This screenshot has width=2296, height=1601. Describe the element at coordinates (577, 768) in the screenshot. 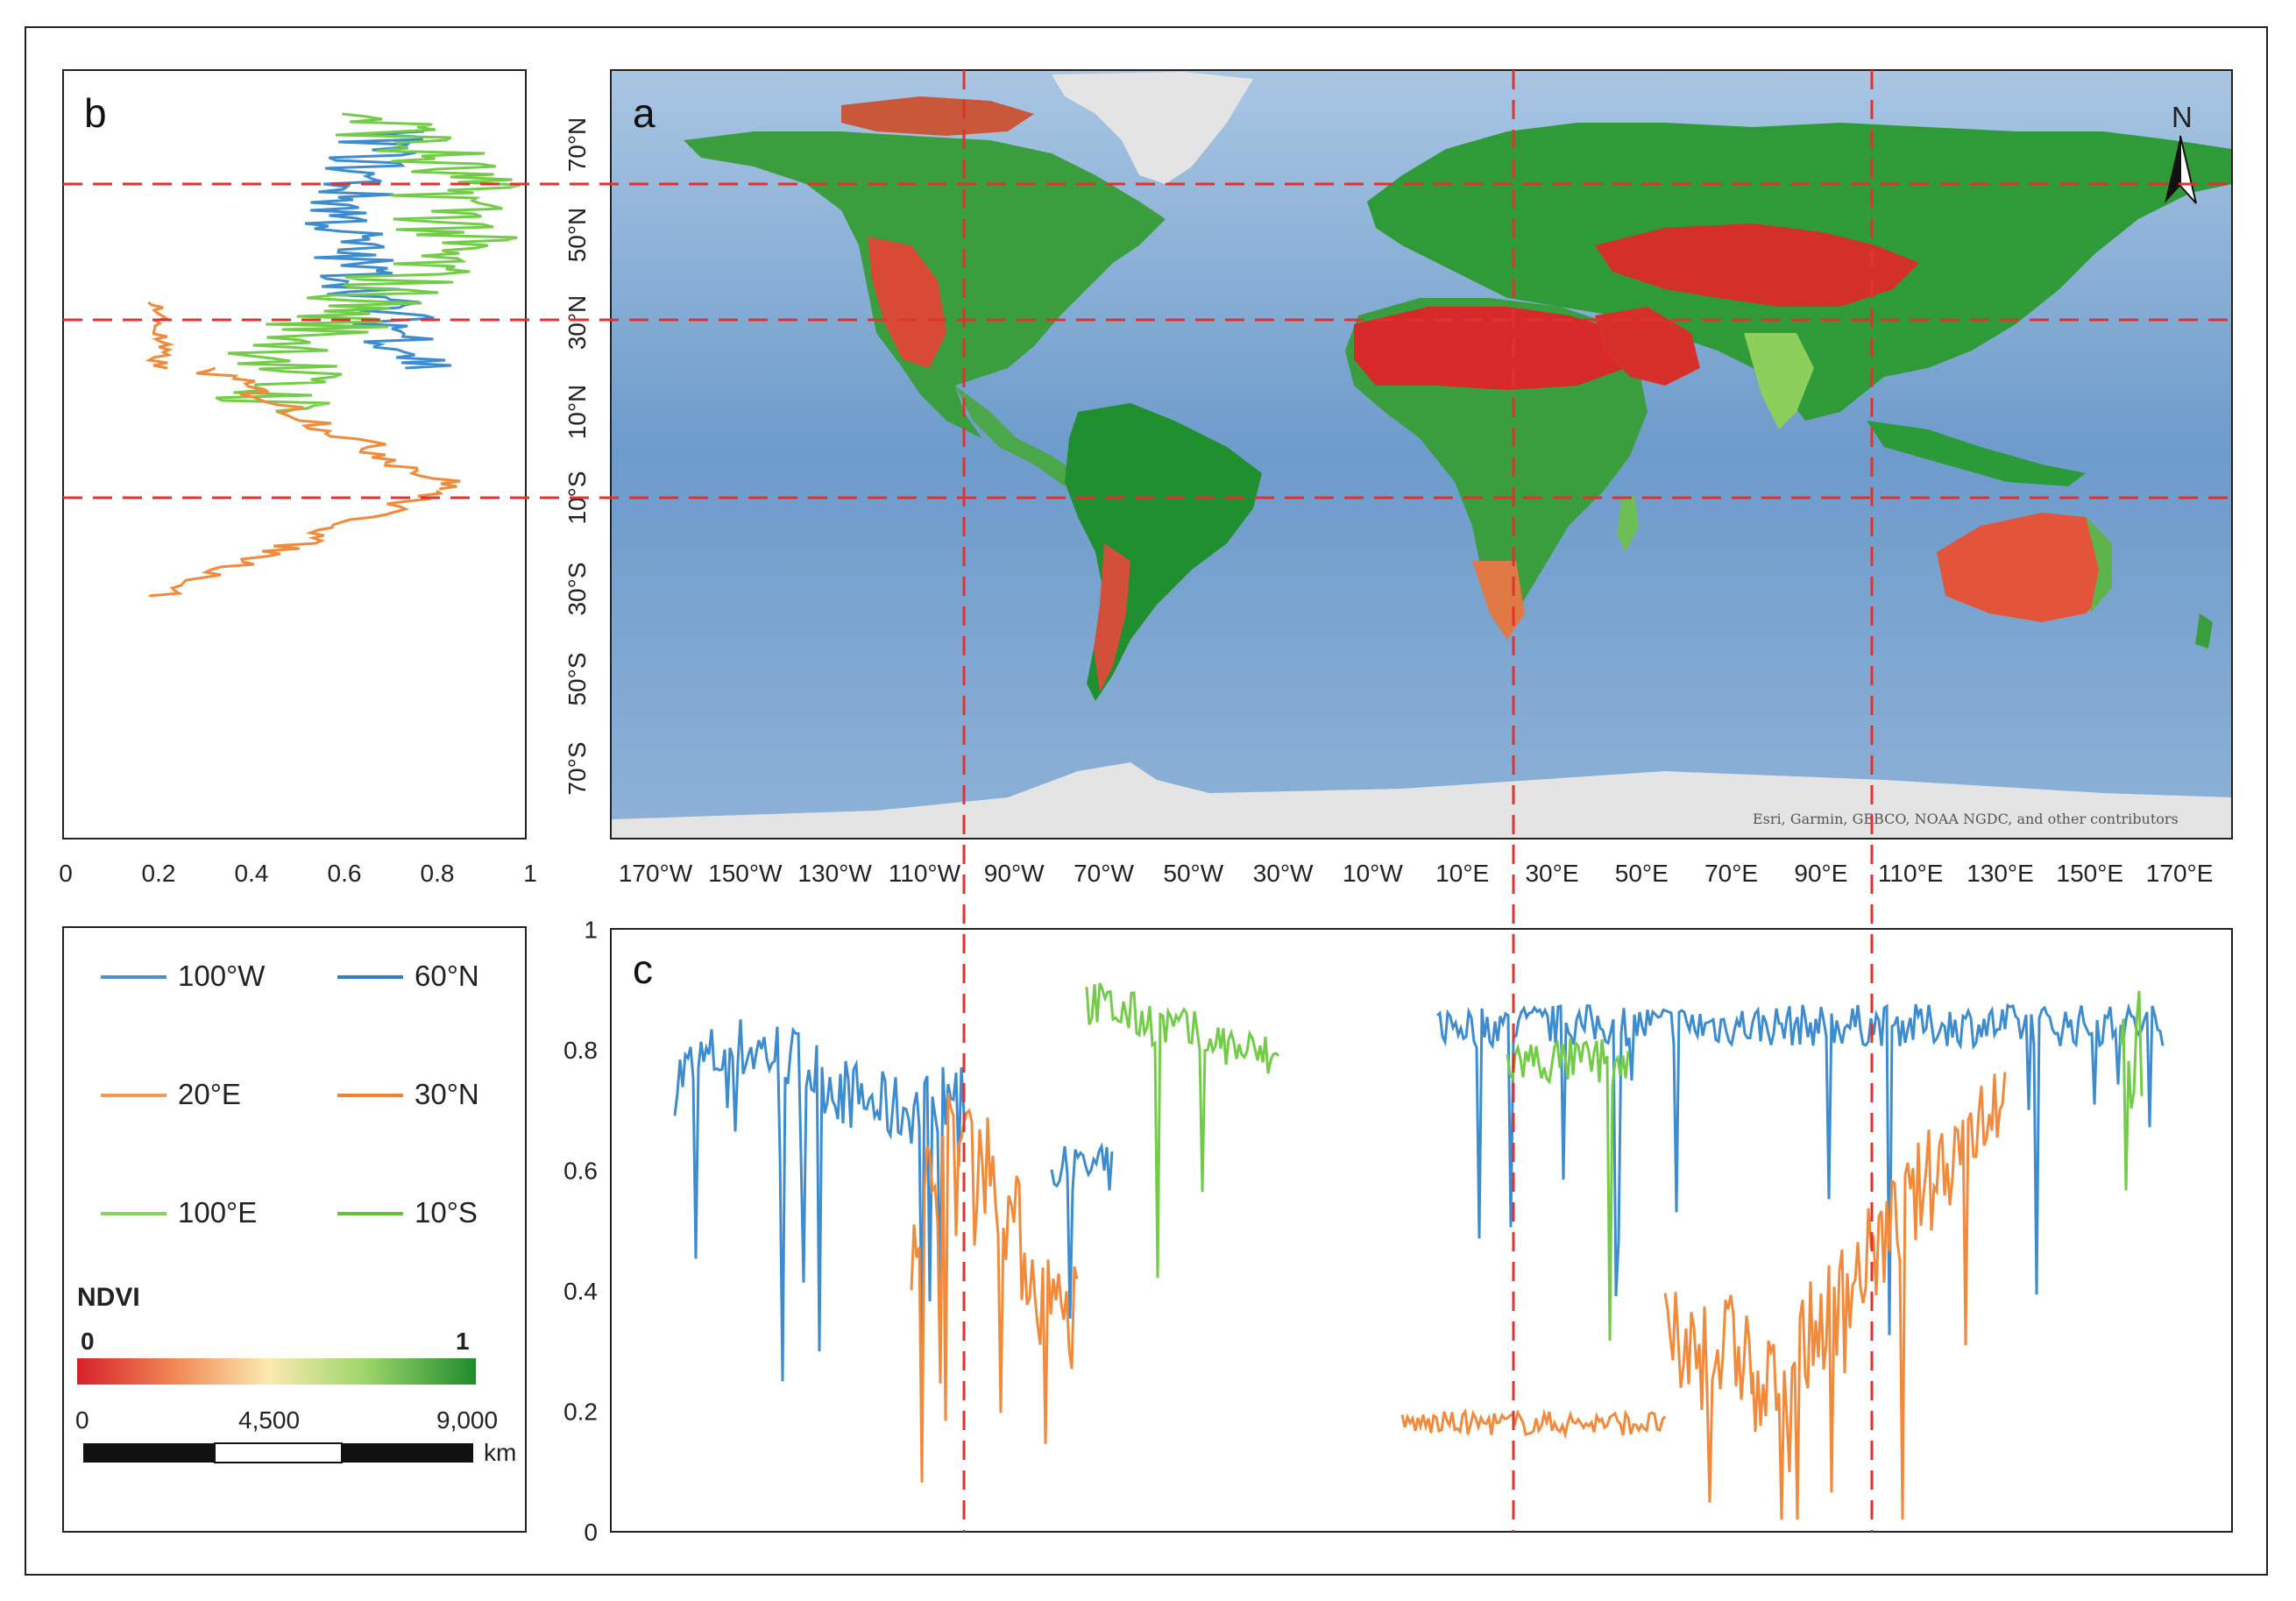

I see `lat-label: 70°S` at that location.